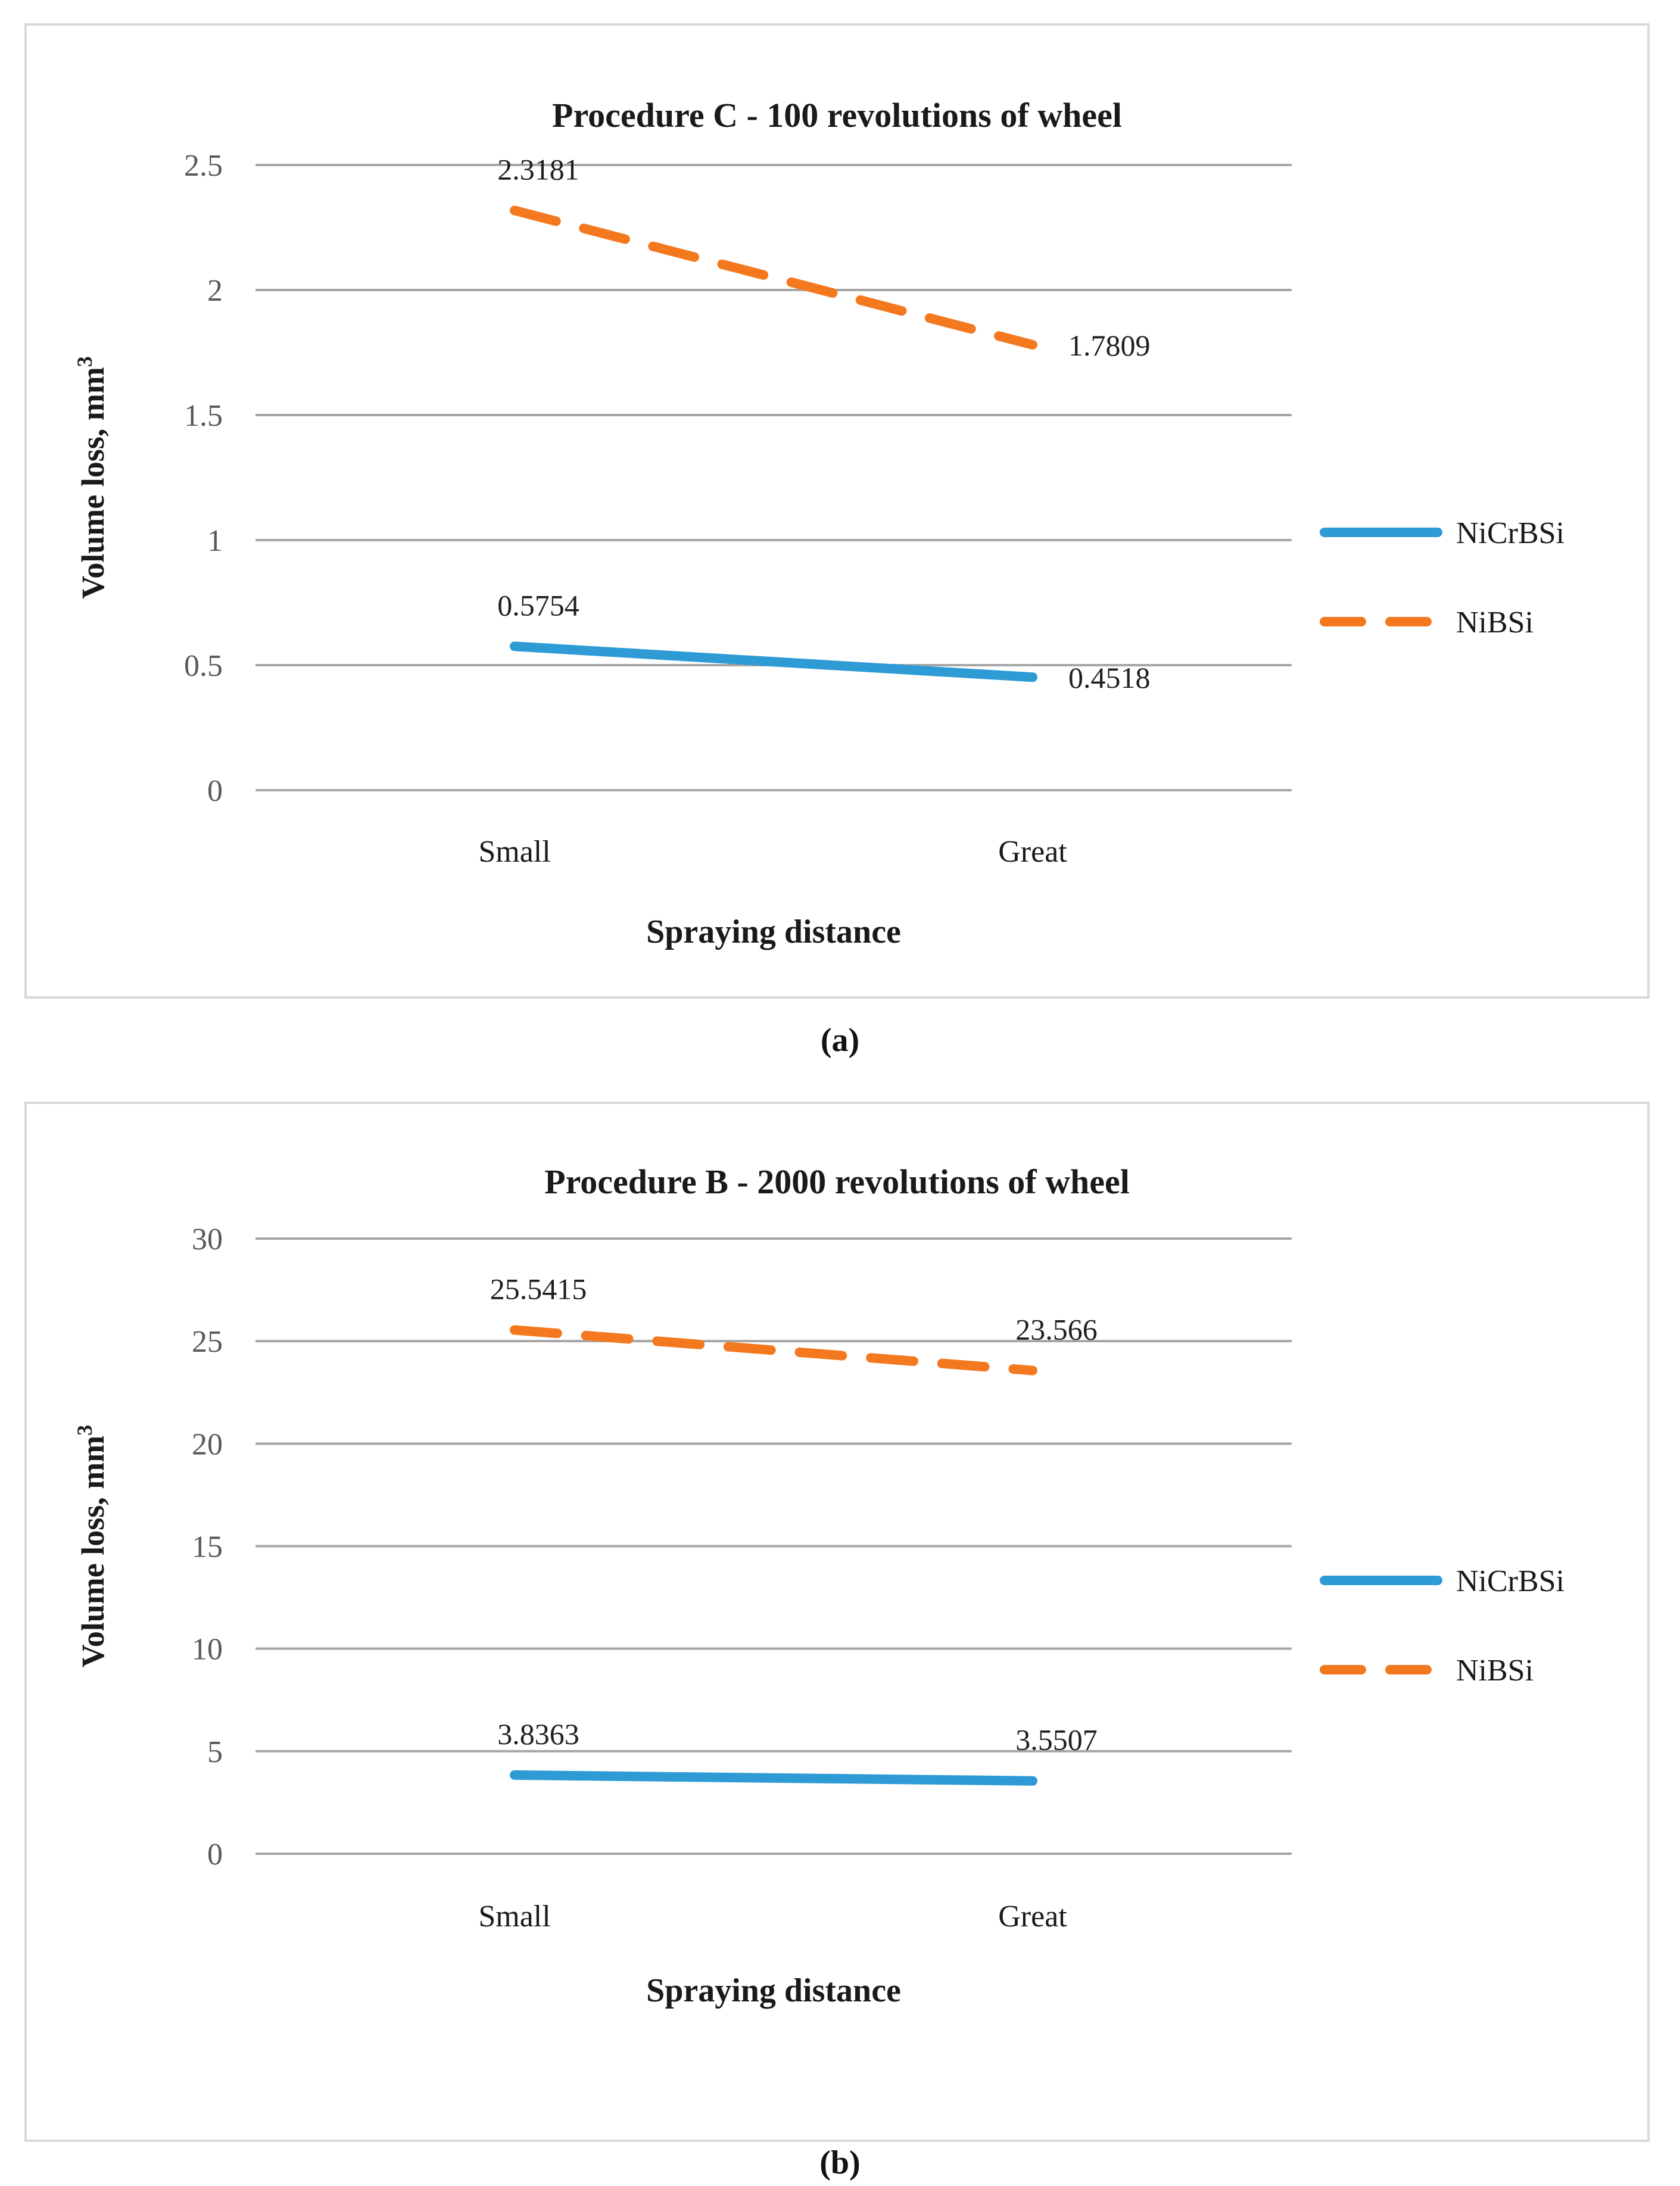 The height and width of the screenshot is (2186, 1680). Describe the element at coordinates (538, 169) in the screenshot. I see `data-label: 2.3181` at that location.